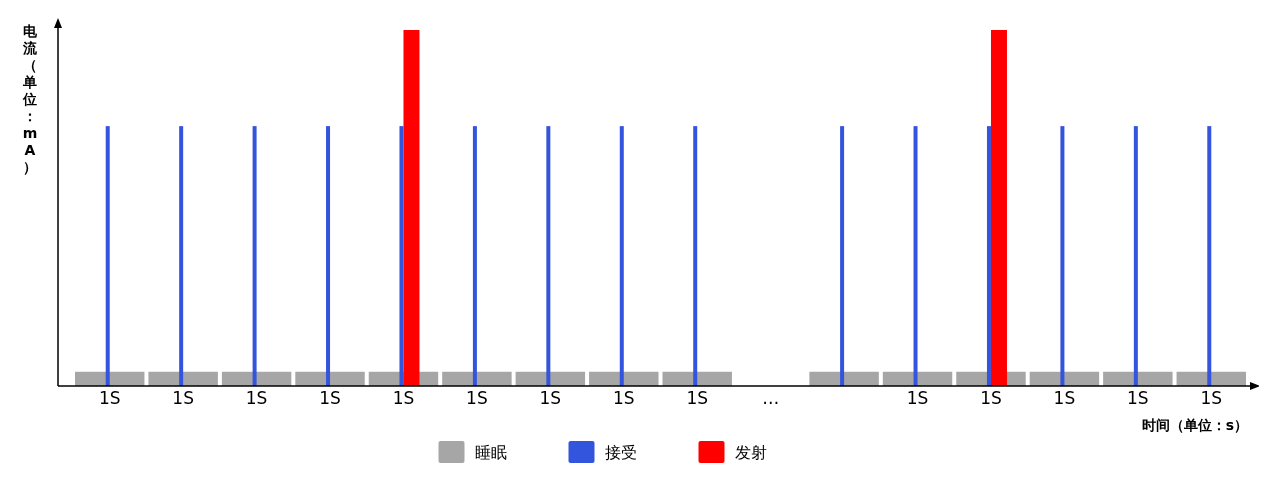 Image resolution: width=1267 pixels, height=482 pixels. What do you see at coordinates (490, 452) in the screenshot?
I see `legend-label: 睡眠` at bounding box center [490, 452].